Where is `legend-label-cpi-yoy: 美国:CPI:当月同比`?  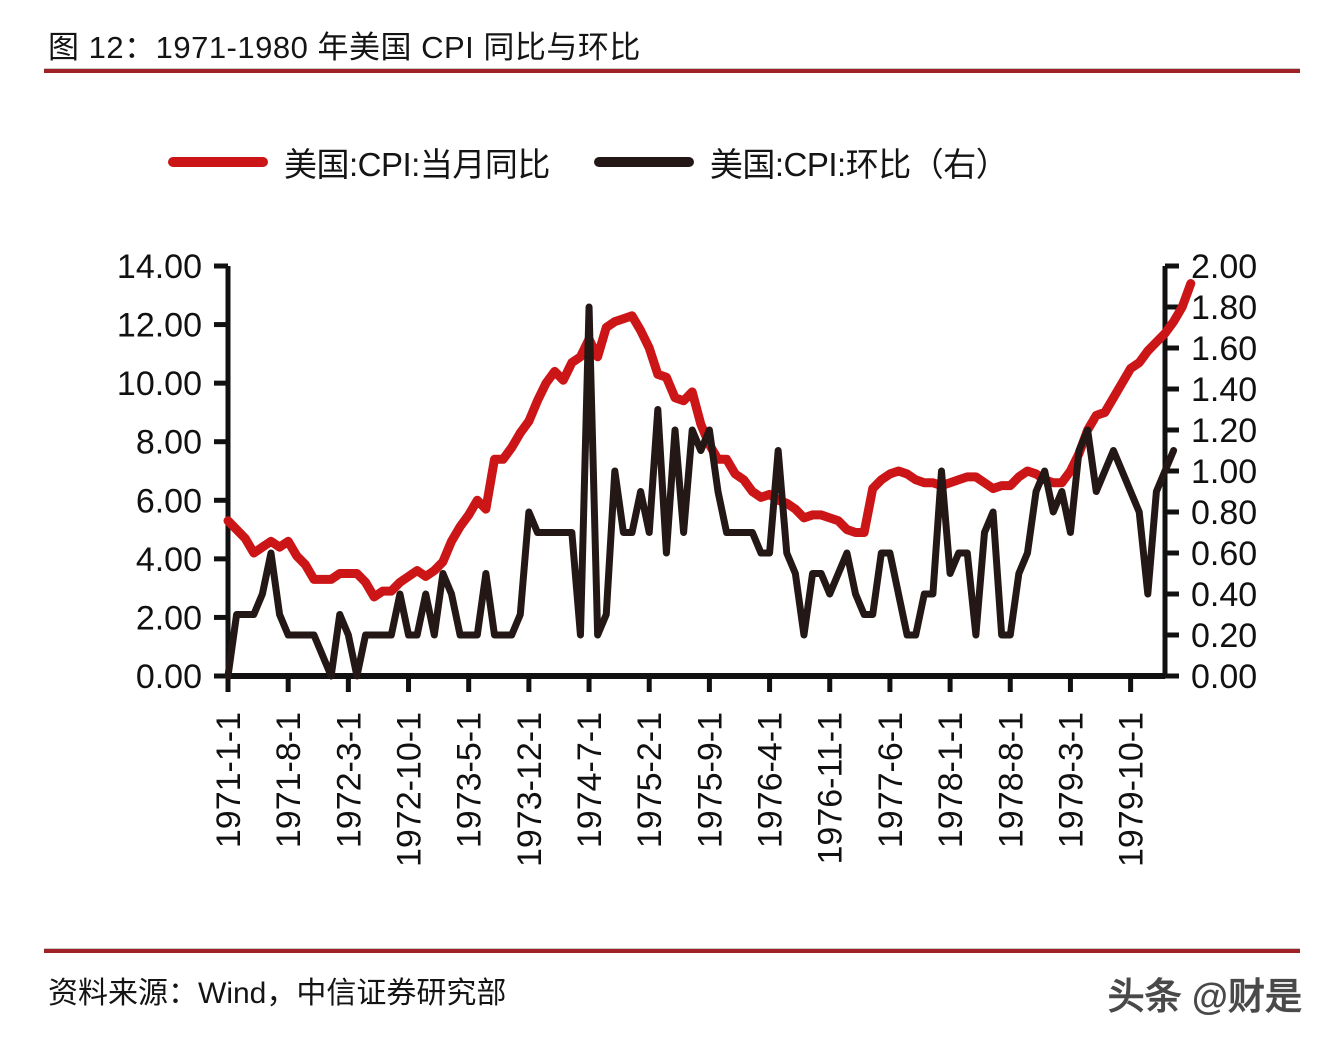 legend-label-cpi-yoy: 美国:CPI:当月同比 is located at coordinates (417, 164).